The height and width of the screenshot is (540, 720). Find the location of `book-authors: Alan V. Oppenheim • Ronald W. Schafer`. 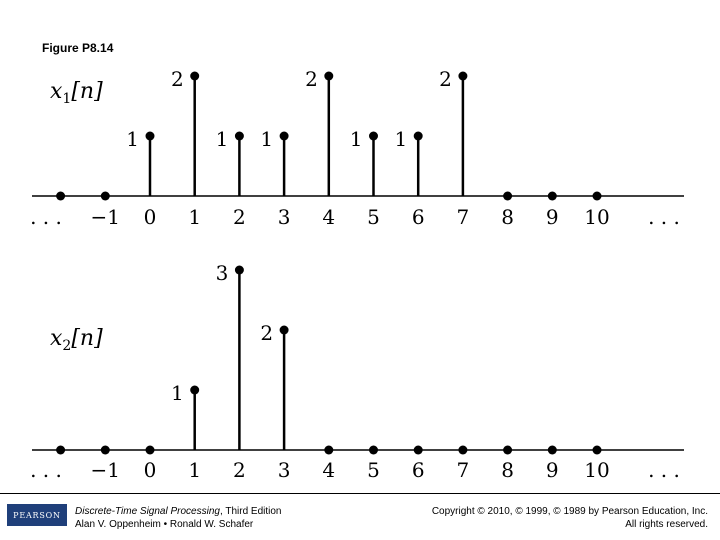

book-authors: Alan V. Oppenheim • Ronald W. Schafer is located at coordinates (164, 524).